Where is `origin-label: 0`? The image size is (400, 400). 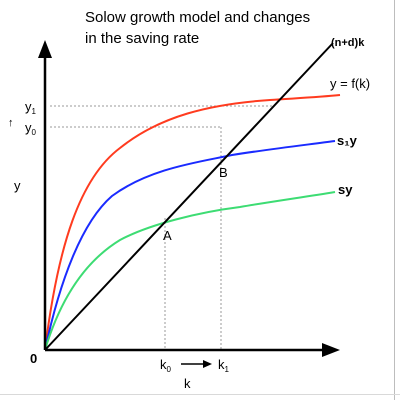
origin-label: 0 is located at coordinates (33, 358).